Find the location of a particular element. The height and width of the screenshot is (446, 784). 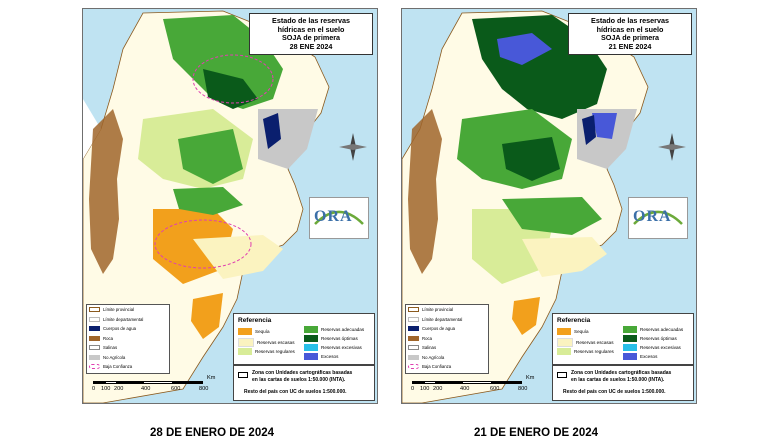

chile-region-shape is located at coordinates (92, 129).